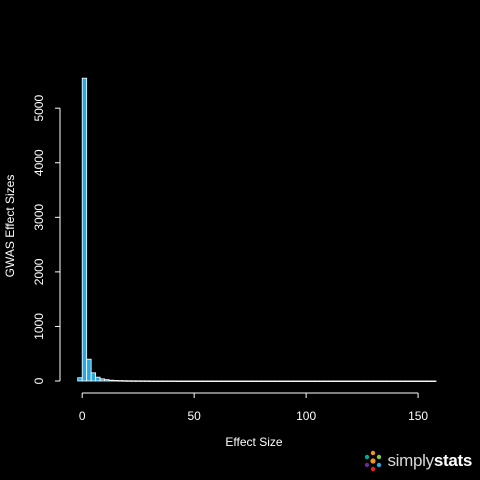 The width and height of the screenshot is (480, 480). I want to click on y-tick-label: 5000, so click(39, 108).